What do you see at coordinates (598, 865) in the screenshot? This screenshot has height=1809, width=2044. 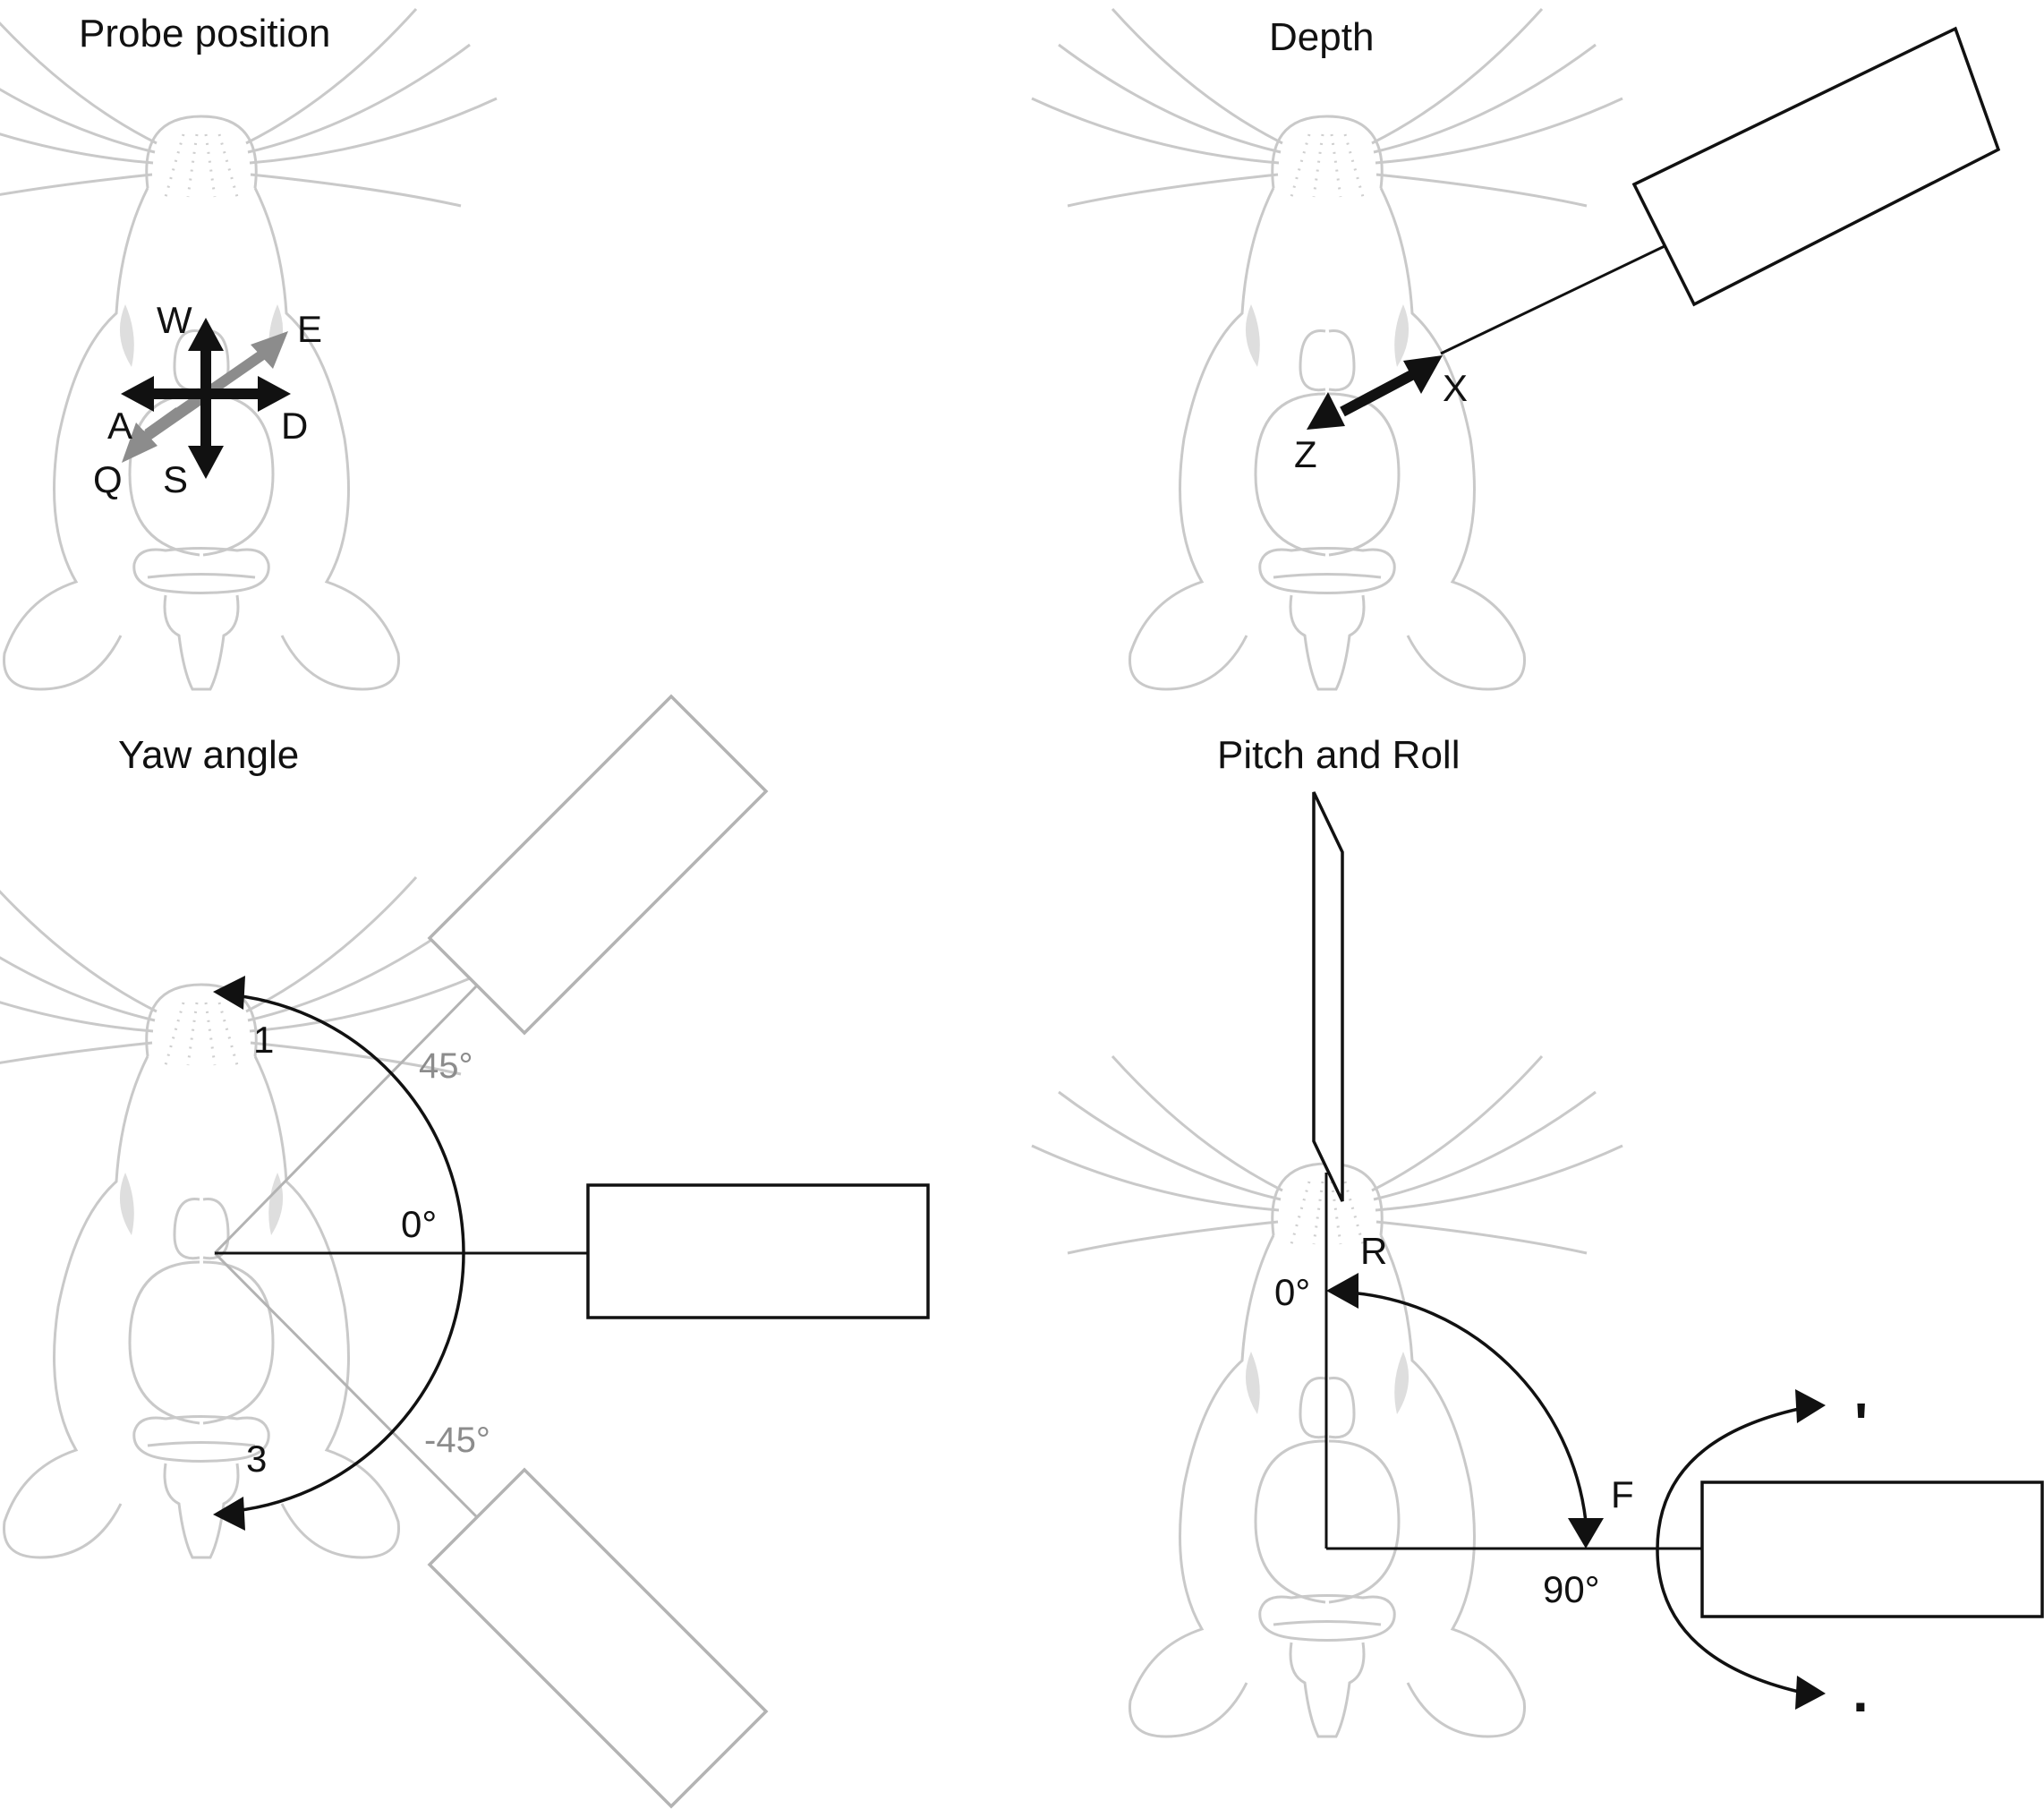 I see `probe-yaw-plus45` at bounding box center [598, 865].